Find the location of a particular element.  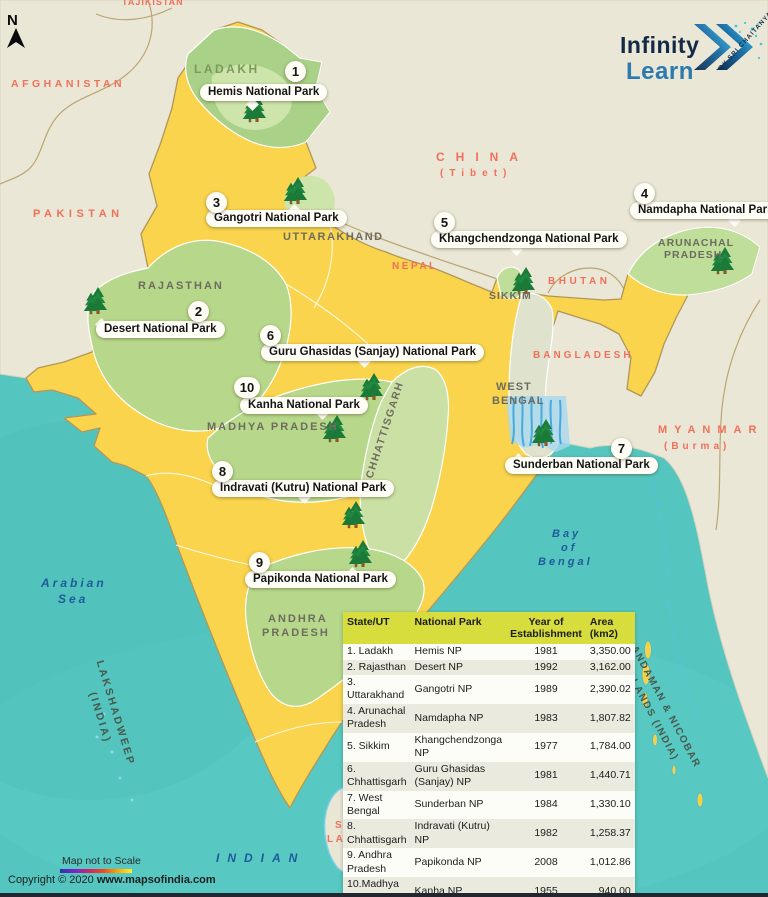

cell-park: Indravati (Kutru) NP is located at coordinates (458, 834).